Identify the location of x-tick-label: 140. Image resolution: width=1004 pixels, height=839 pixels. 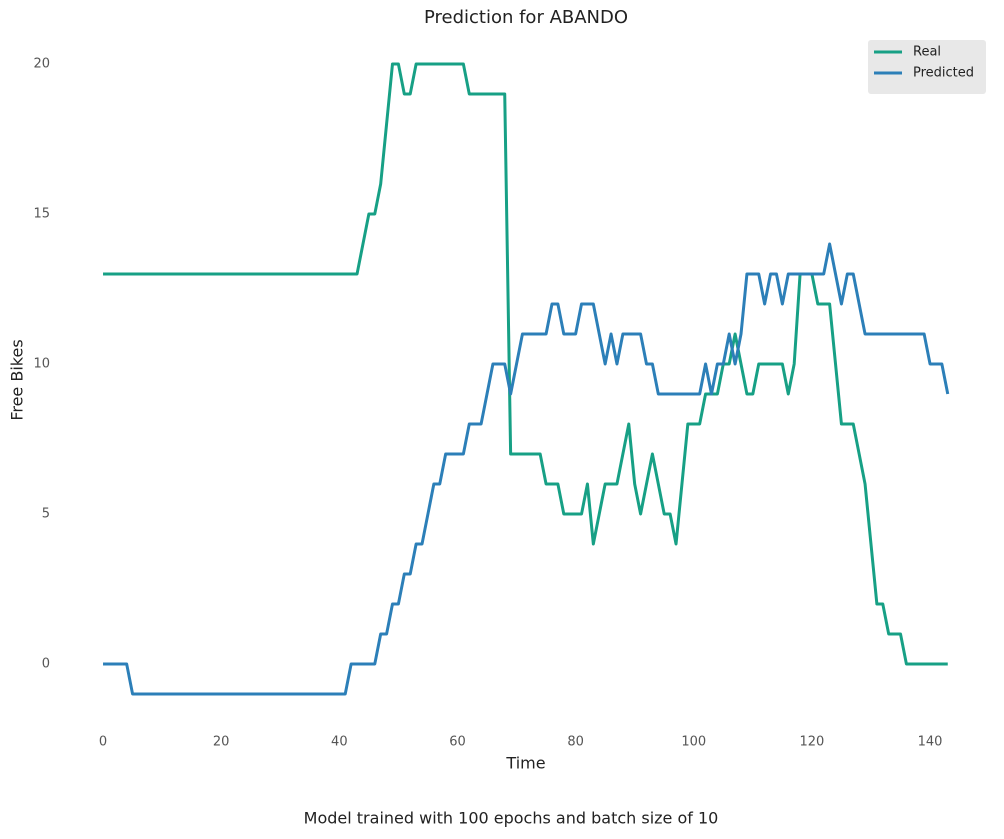
(930, 742).